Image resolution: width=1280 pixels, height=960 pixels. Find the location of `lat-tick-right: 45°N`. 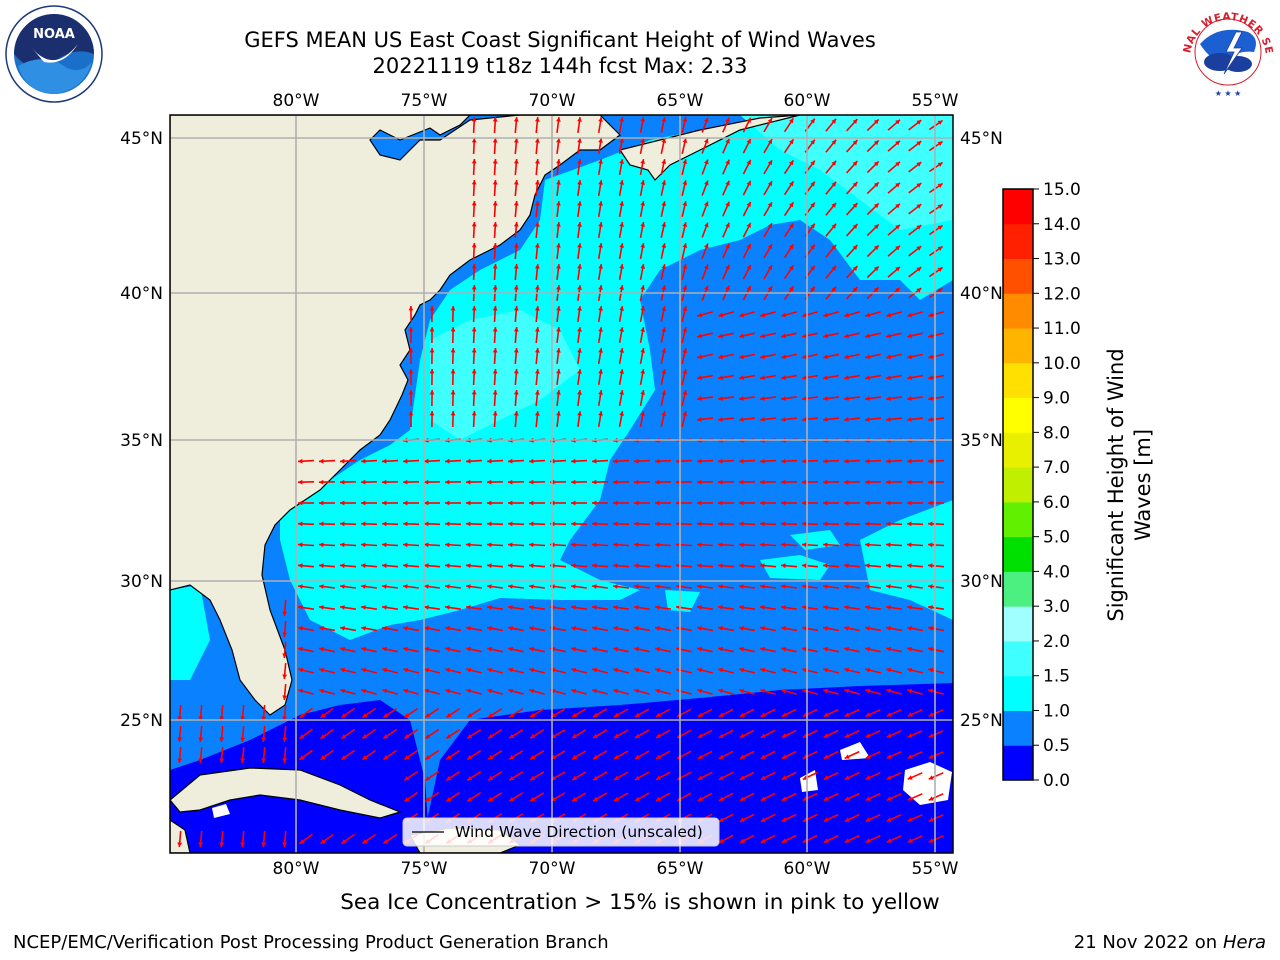

lat-tick-right: 45°N is located at coordinates (981, 139).